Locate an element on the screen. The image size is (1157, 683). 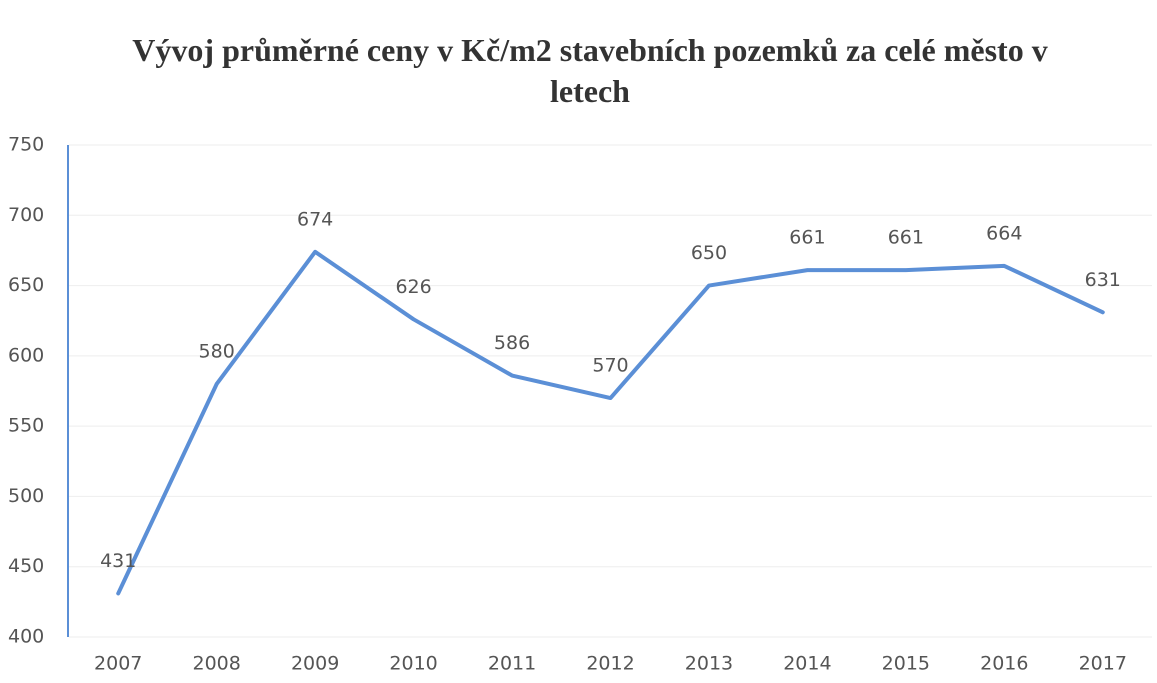
x-tick-label: 2009 is located at coordinates (315, 664).